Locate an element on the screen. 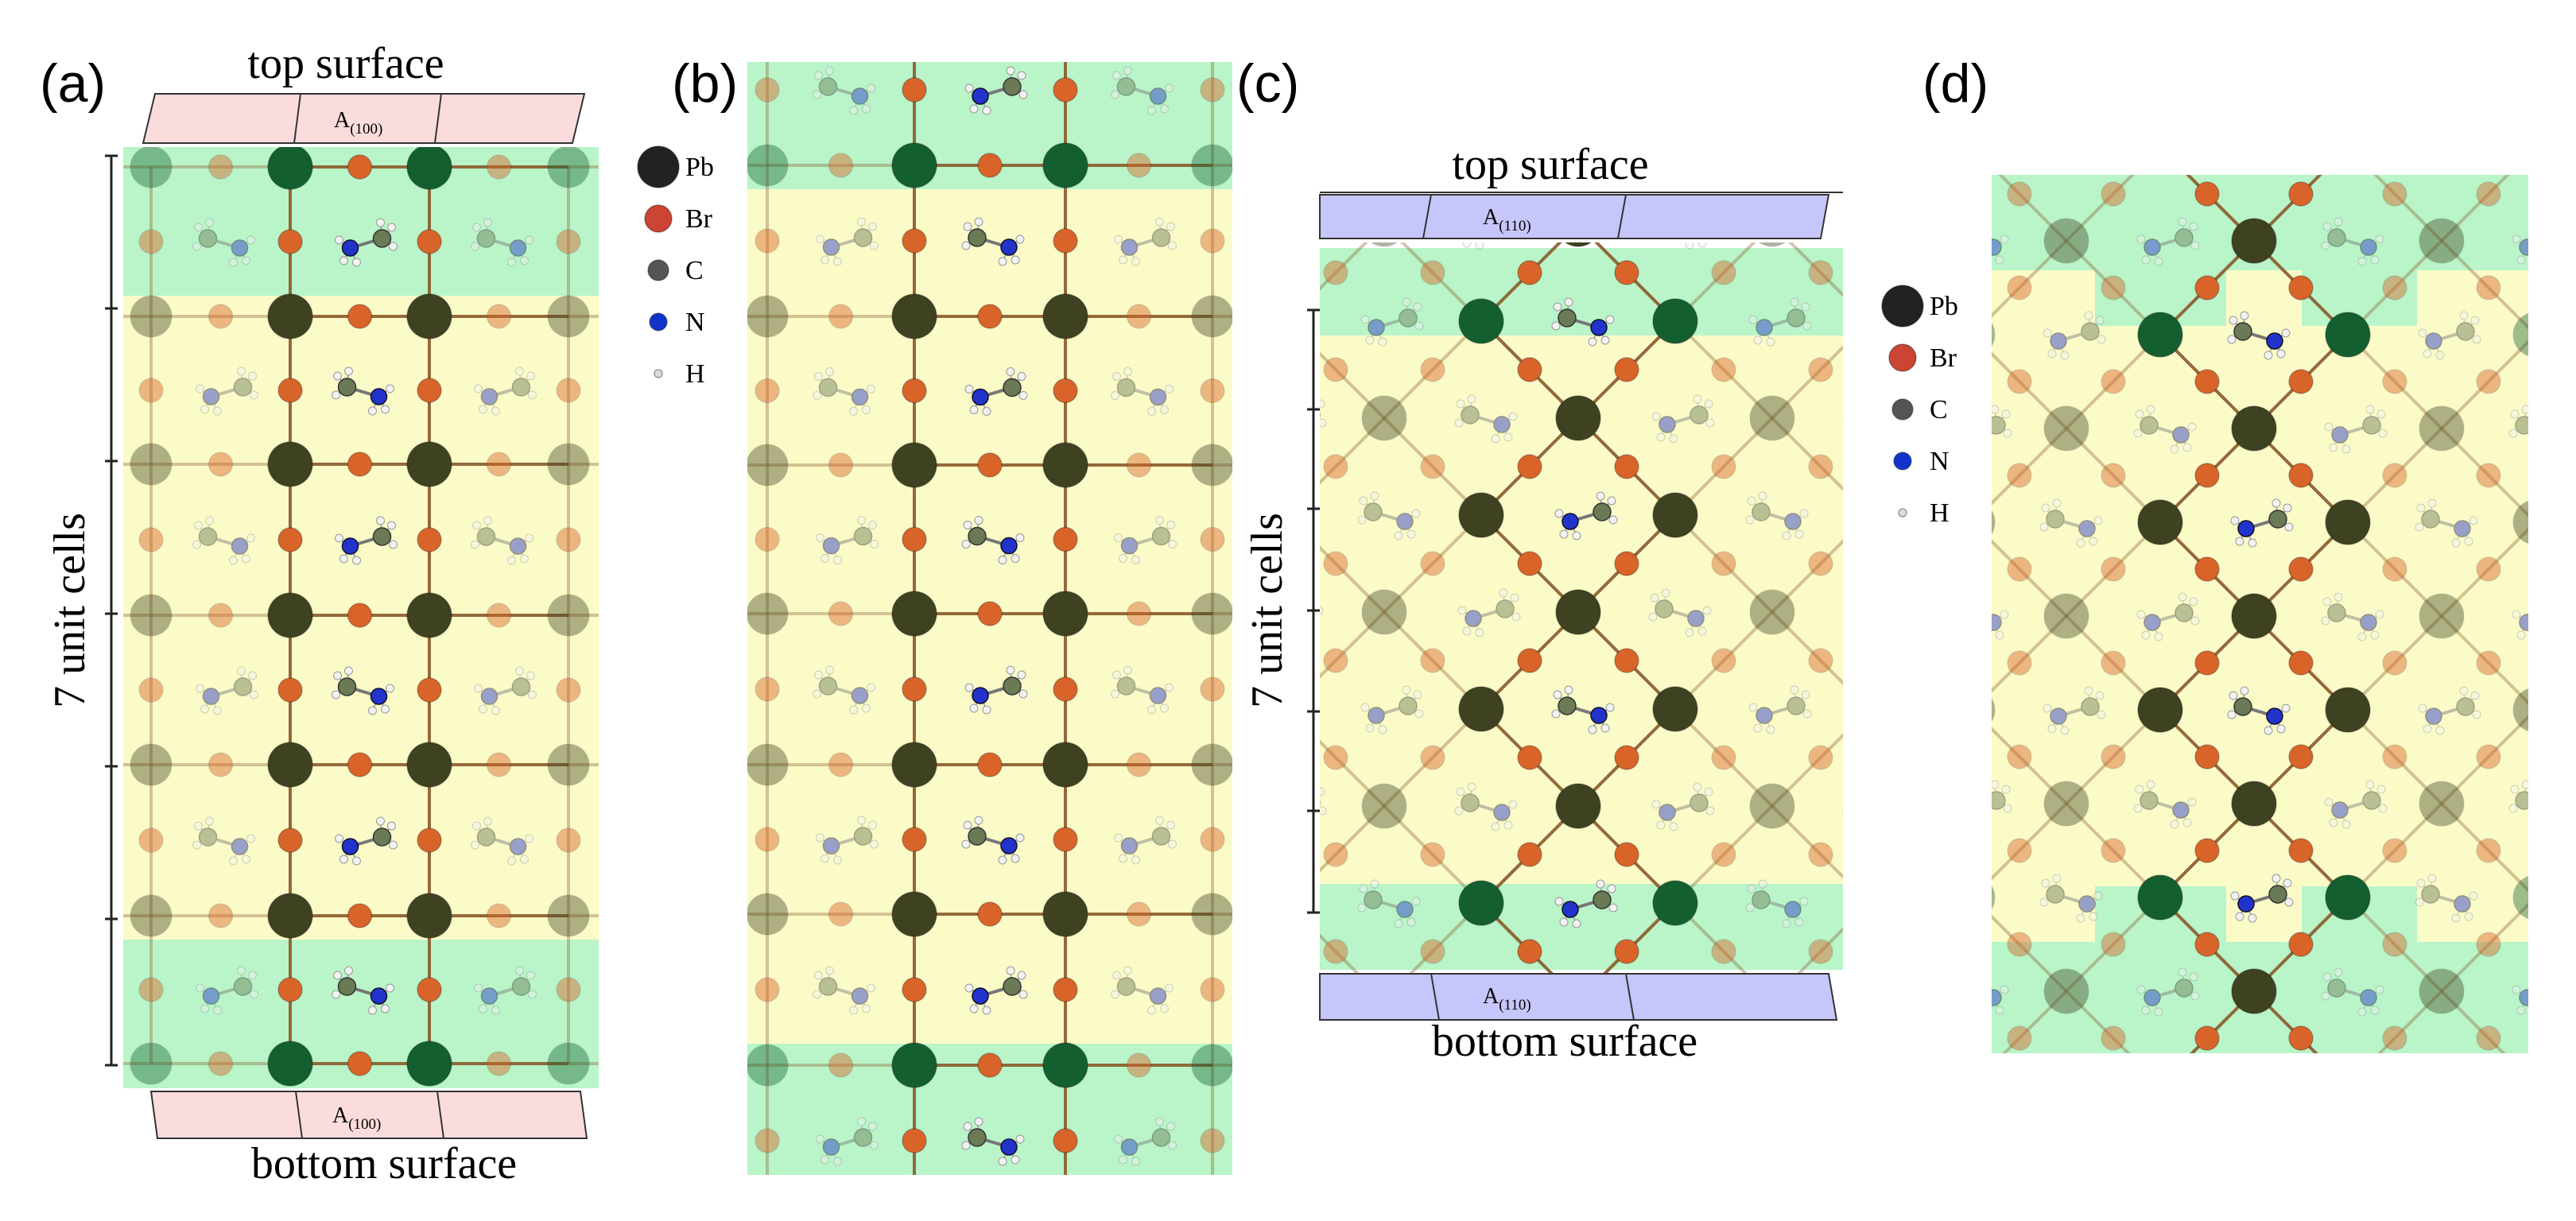 The height and width of the screenshot is (1221, 2576). panel-c-top-slab: A(110) is located at coordinates (1581, 215).